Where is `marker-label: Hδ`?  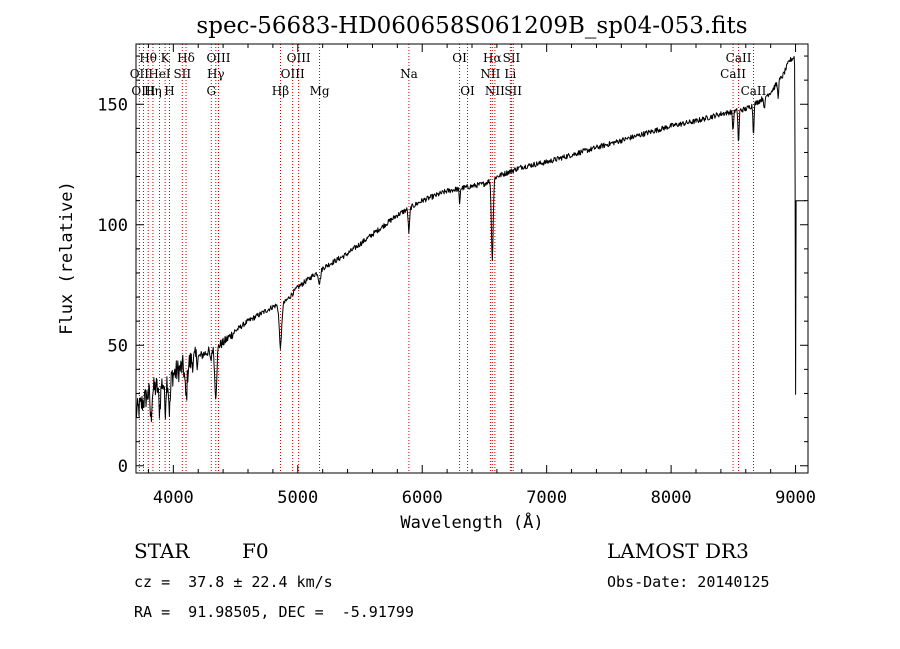 marker-label: Hδ is located at coordinates (186, 58).